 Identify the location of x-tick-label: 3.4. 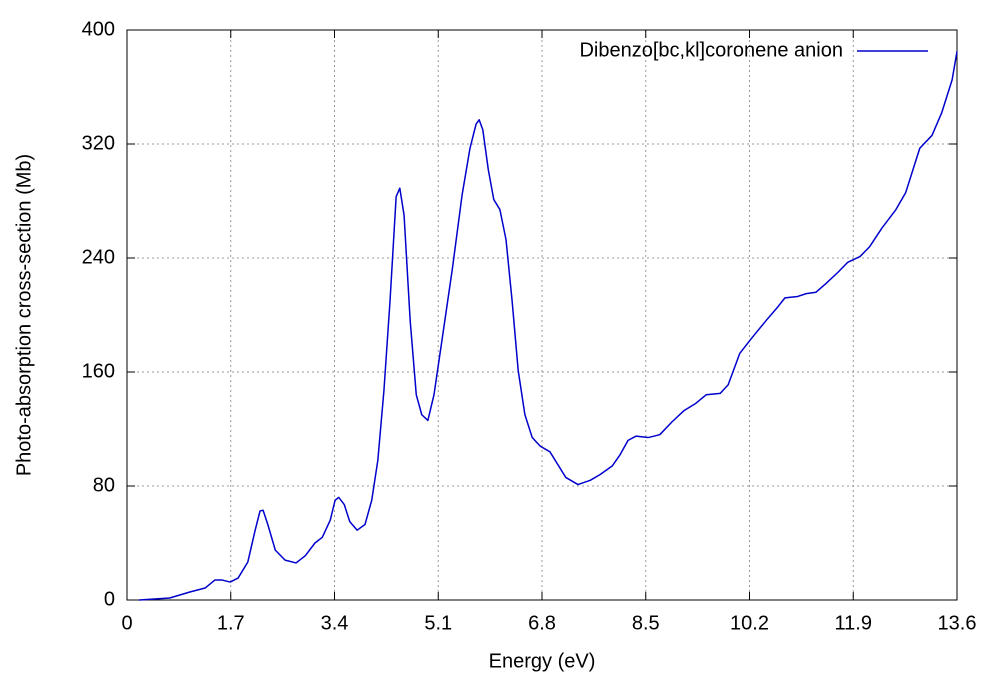
(335, 623).